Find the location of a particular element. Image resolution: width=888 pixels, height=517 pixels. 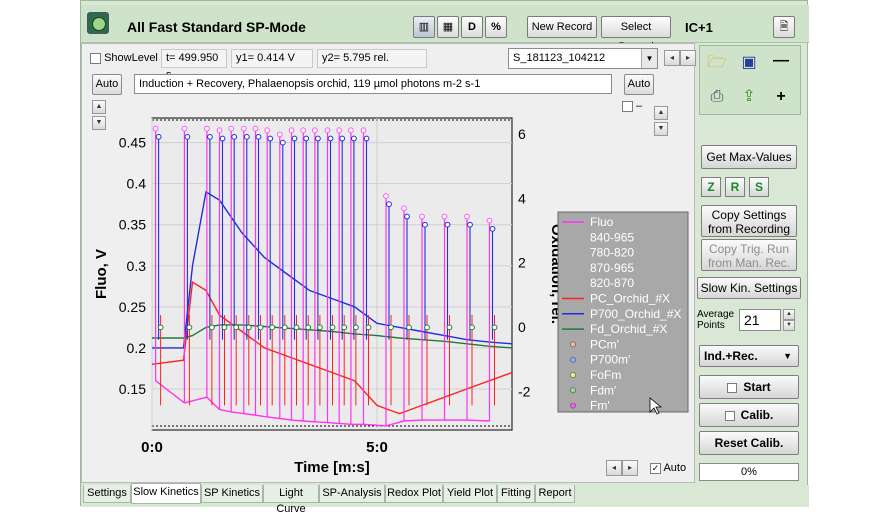

r-button: R is located at coordinates (735, 187).